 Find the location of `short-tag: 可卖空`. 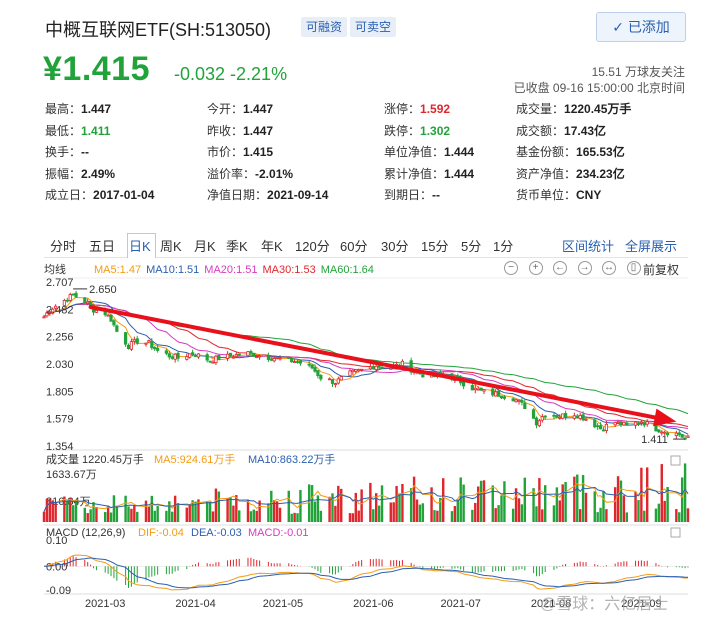

short-tag: 可卖空 is located at coordinates (373, 27).